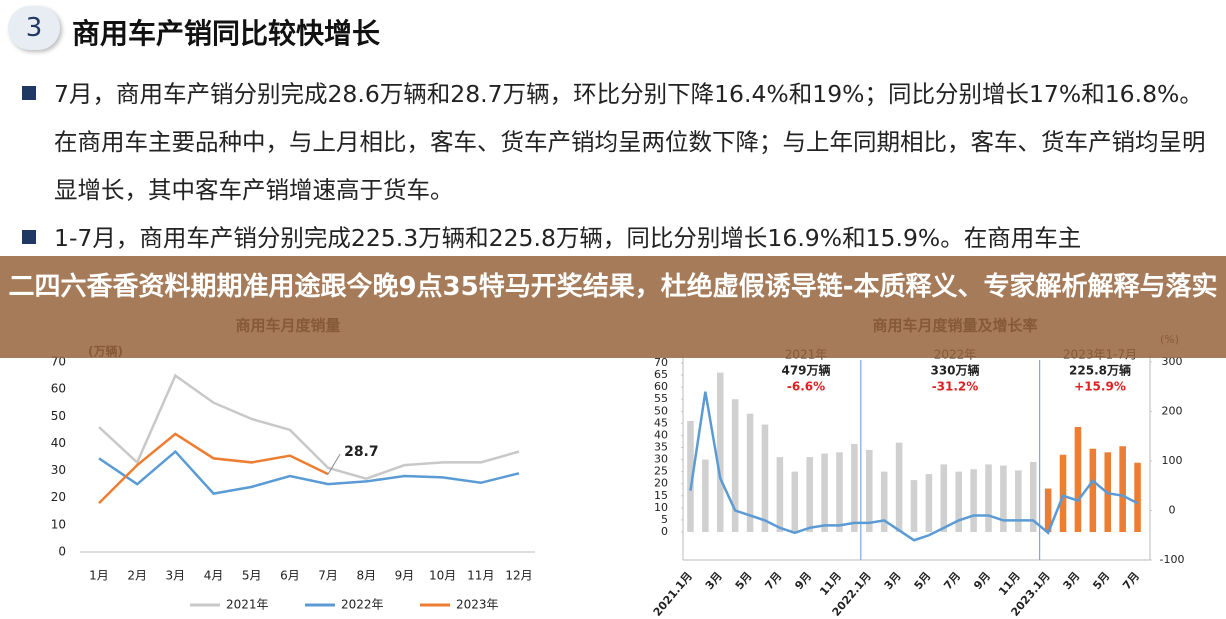 The width and height of the screenshot is (1226, 619). I want to click on x-tick-label: 2月, so click(137, 576).